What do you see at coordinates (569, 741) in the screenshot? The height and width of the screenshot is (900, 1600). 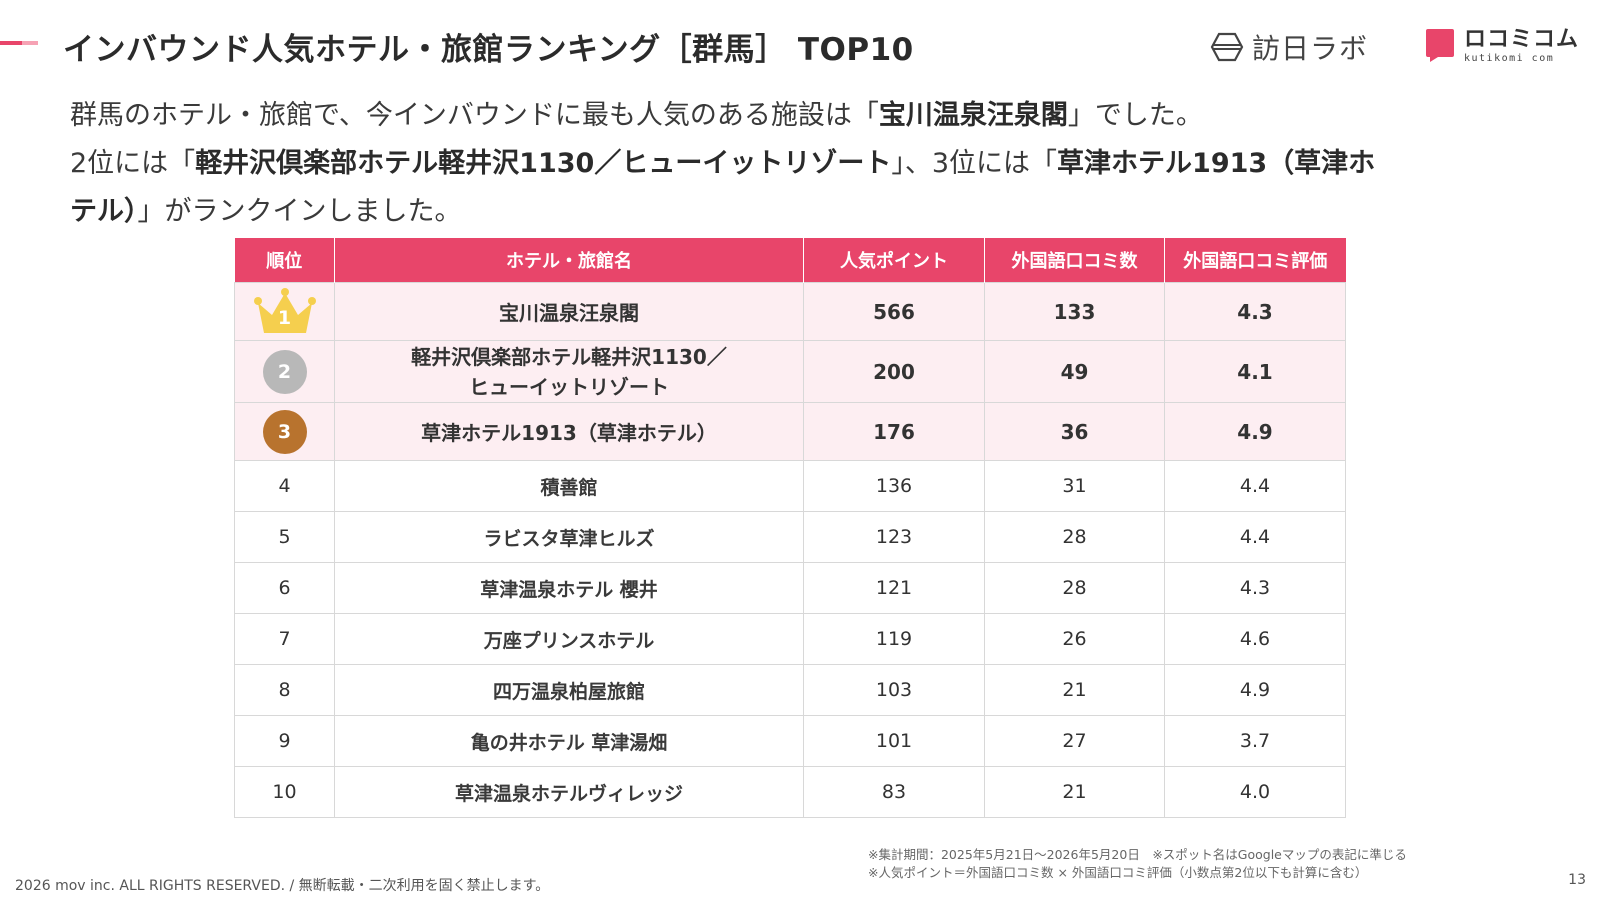 I see `hotel-name-cell: 亀の井ホテル 草津湯畑` at bounding box center [569, 741].